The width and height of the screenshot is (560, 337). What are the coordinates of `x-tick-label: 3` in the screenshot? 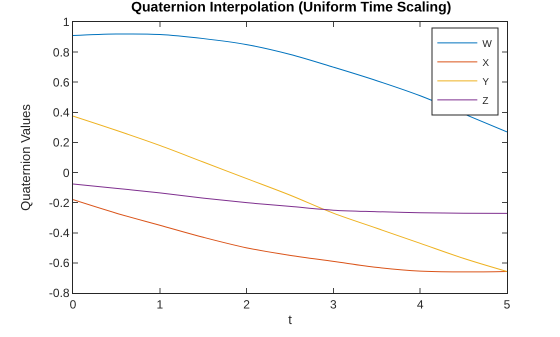 It's located at (334, 304).